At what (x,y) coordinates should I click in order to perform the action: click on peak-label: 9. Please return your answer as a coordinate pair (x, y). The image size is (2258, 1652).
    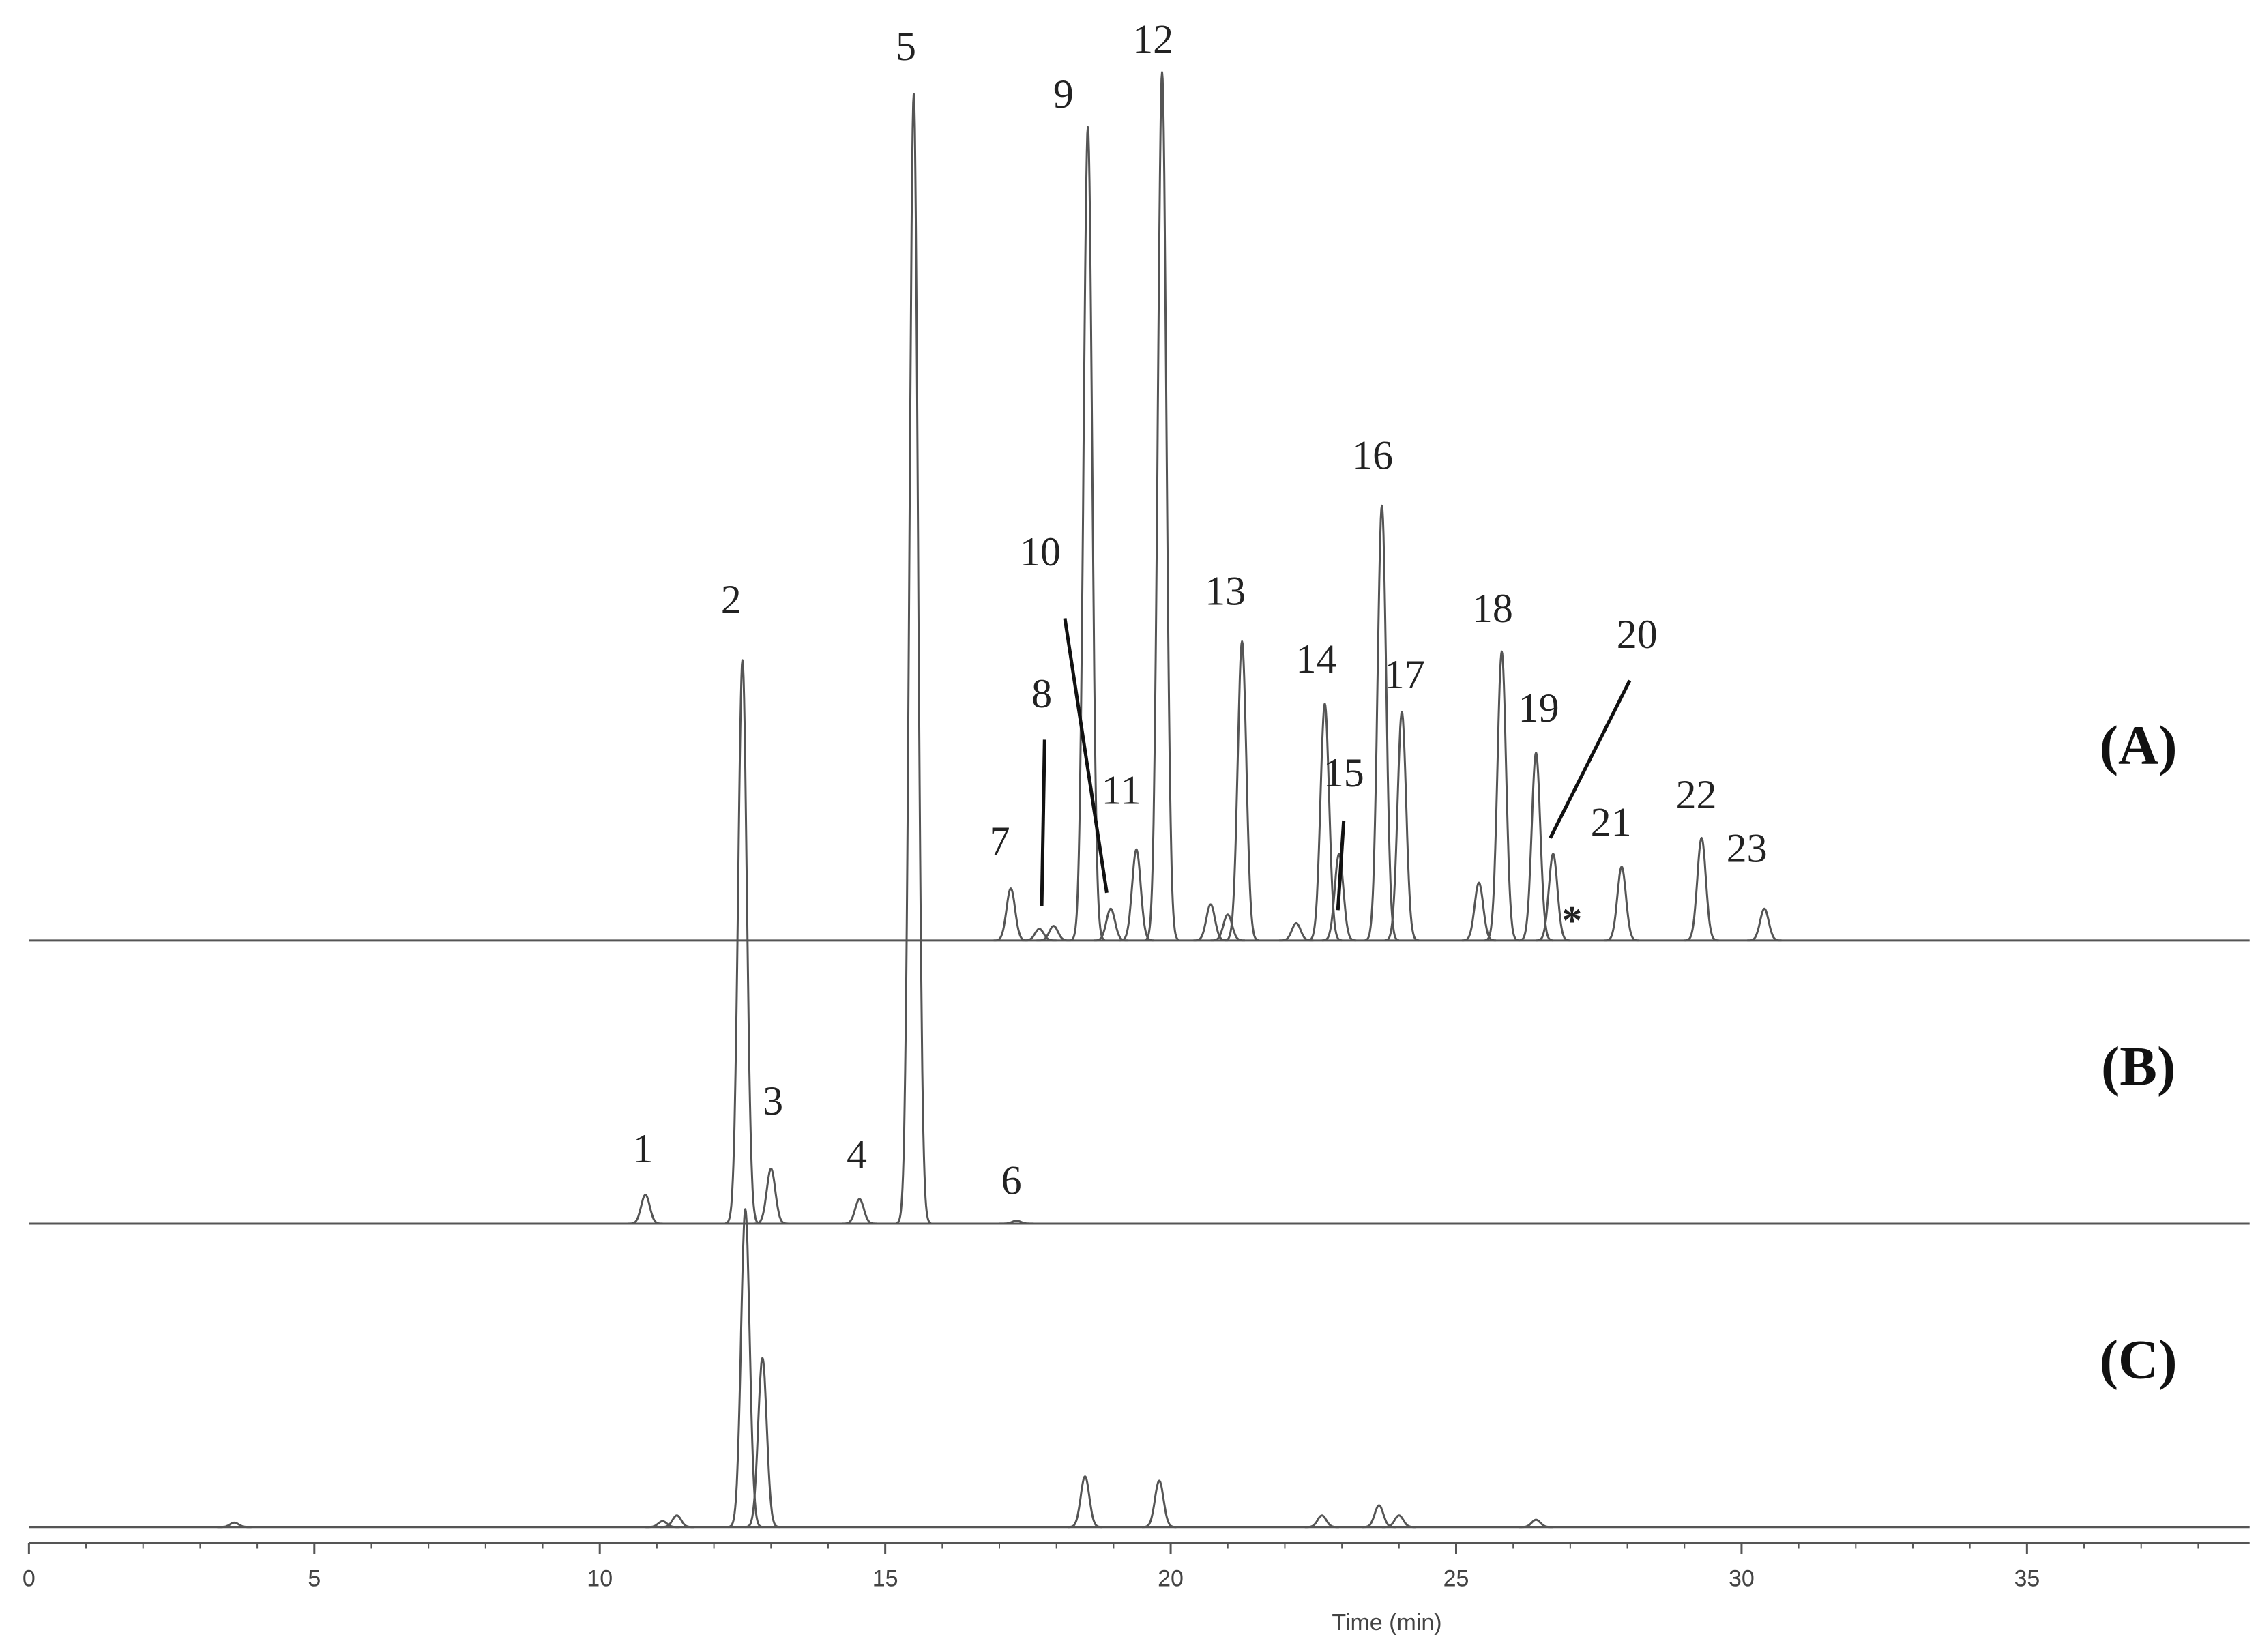
    Looking at the image, I should click on (1063, 95).